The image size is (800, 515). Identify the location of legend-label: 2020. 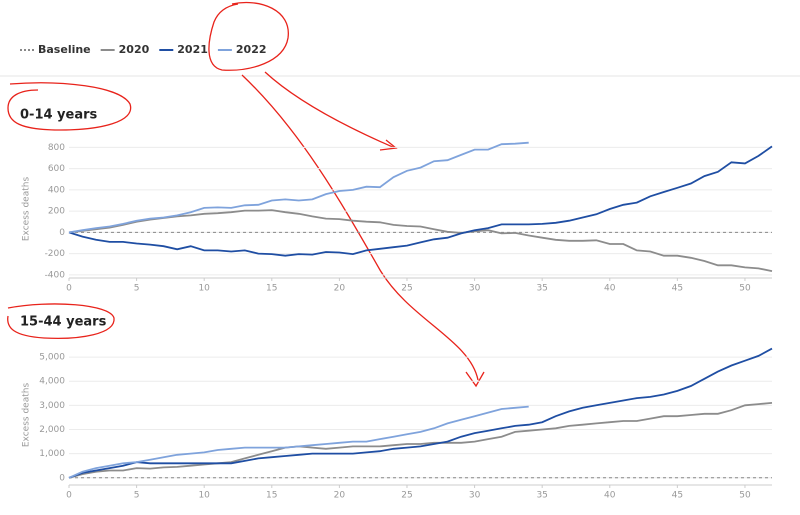
(134, 49).